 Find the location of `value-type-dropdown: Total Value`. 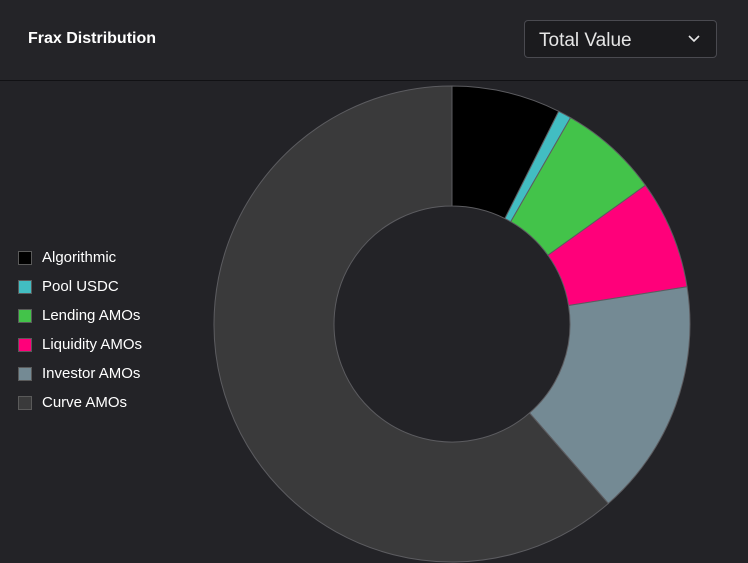

value-type-dropdown: Total Value is located at coordinates (620, 39).